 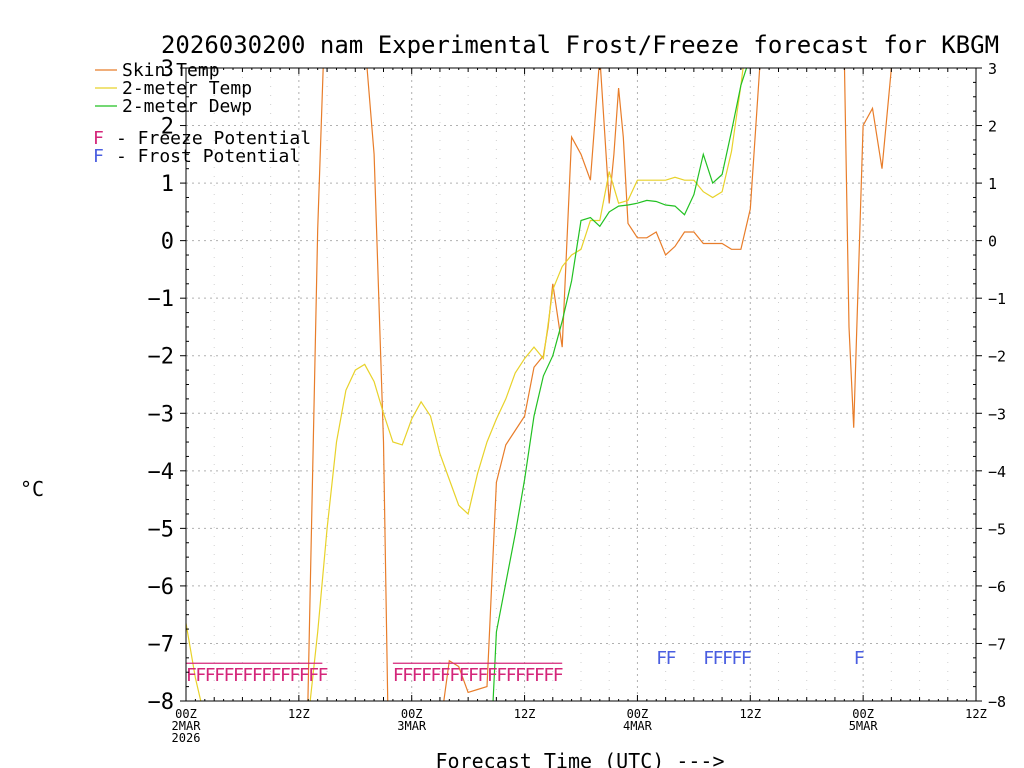 I want to click on y-tick-label-right: −2, so click(x=997, y=357).